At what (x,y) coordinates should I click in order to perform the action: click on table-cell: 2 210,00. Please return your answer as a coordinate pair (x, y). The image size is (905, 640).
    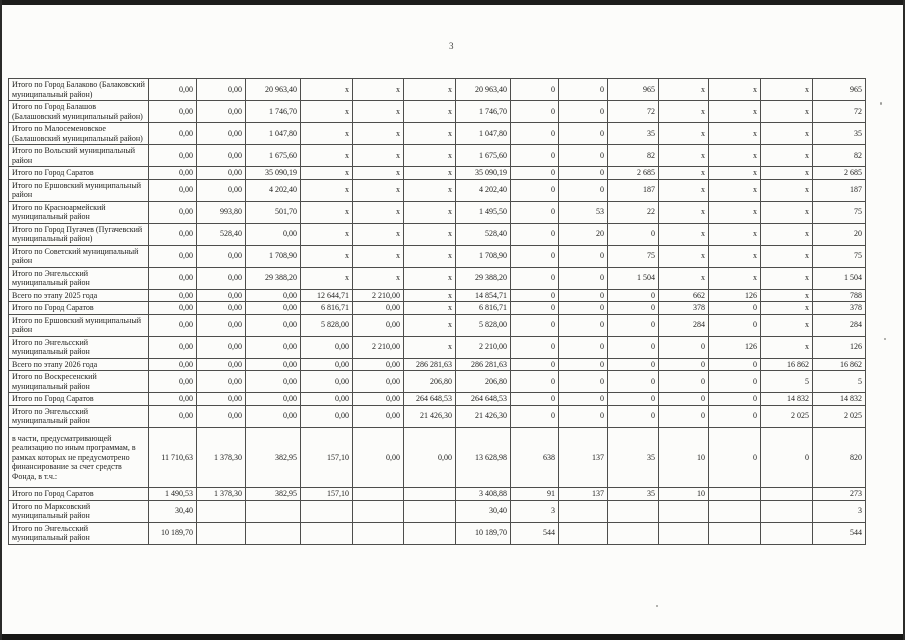
    Looking at the image, I should click on (483, 347).